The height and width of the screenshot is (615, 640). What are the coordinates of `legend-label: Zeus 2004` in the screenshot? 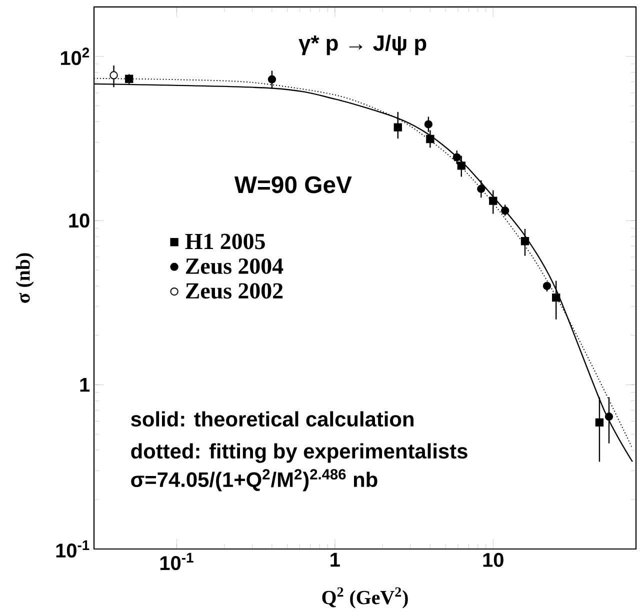 It's located at (235, 266).